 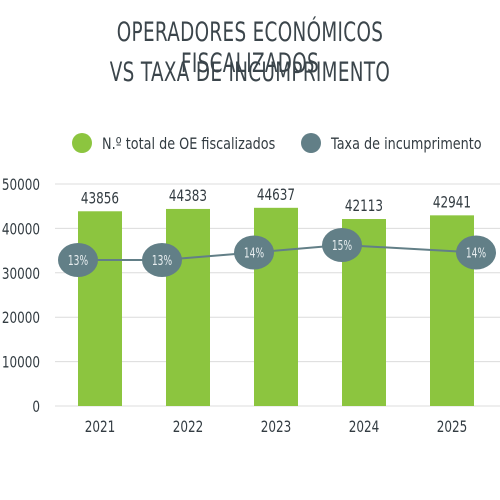 What do you see at coordinates (36, 407) in the screenshot?
I see `y-tick-label: 0` at bounding box center [36, 407].